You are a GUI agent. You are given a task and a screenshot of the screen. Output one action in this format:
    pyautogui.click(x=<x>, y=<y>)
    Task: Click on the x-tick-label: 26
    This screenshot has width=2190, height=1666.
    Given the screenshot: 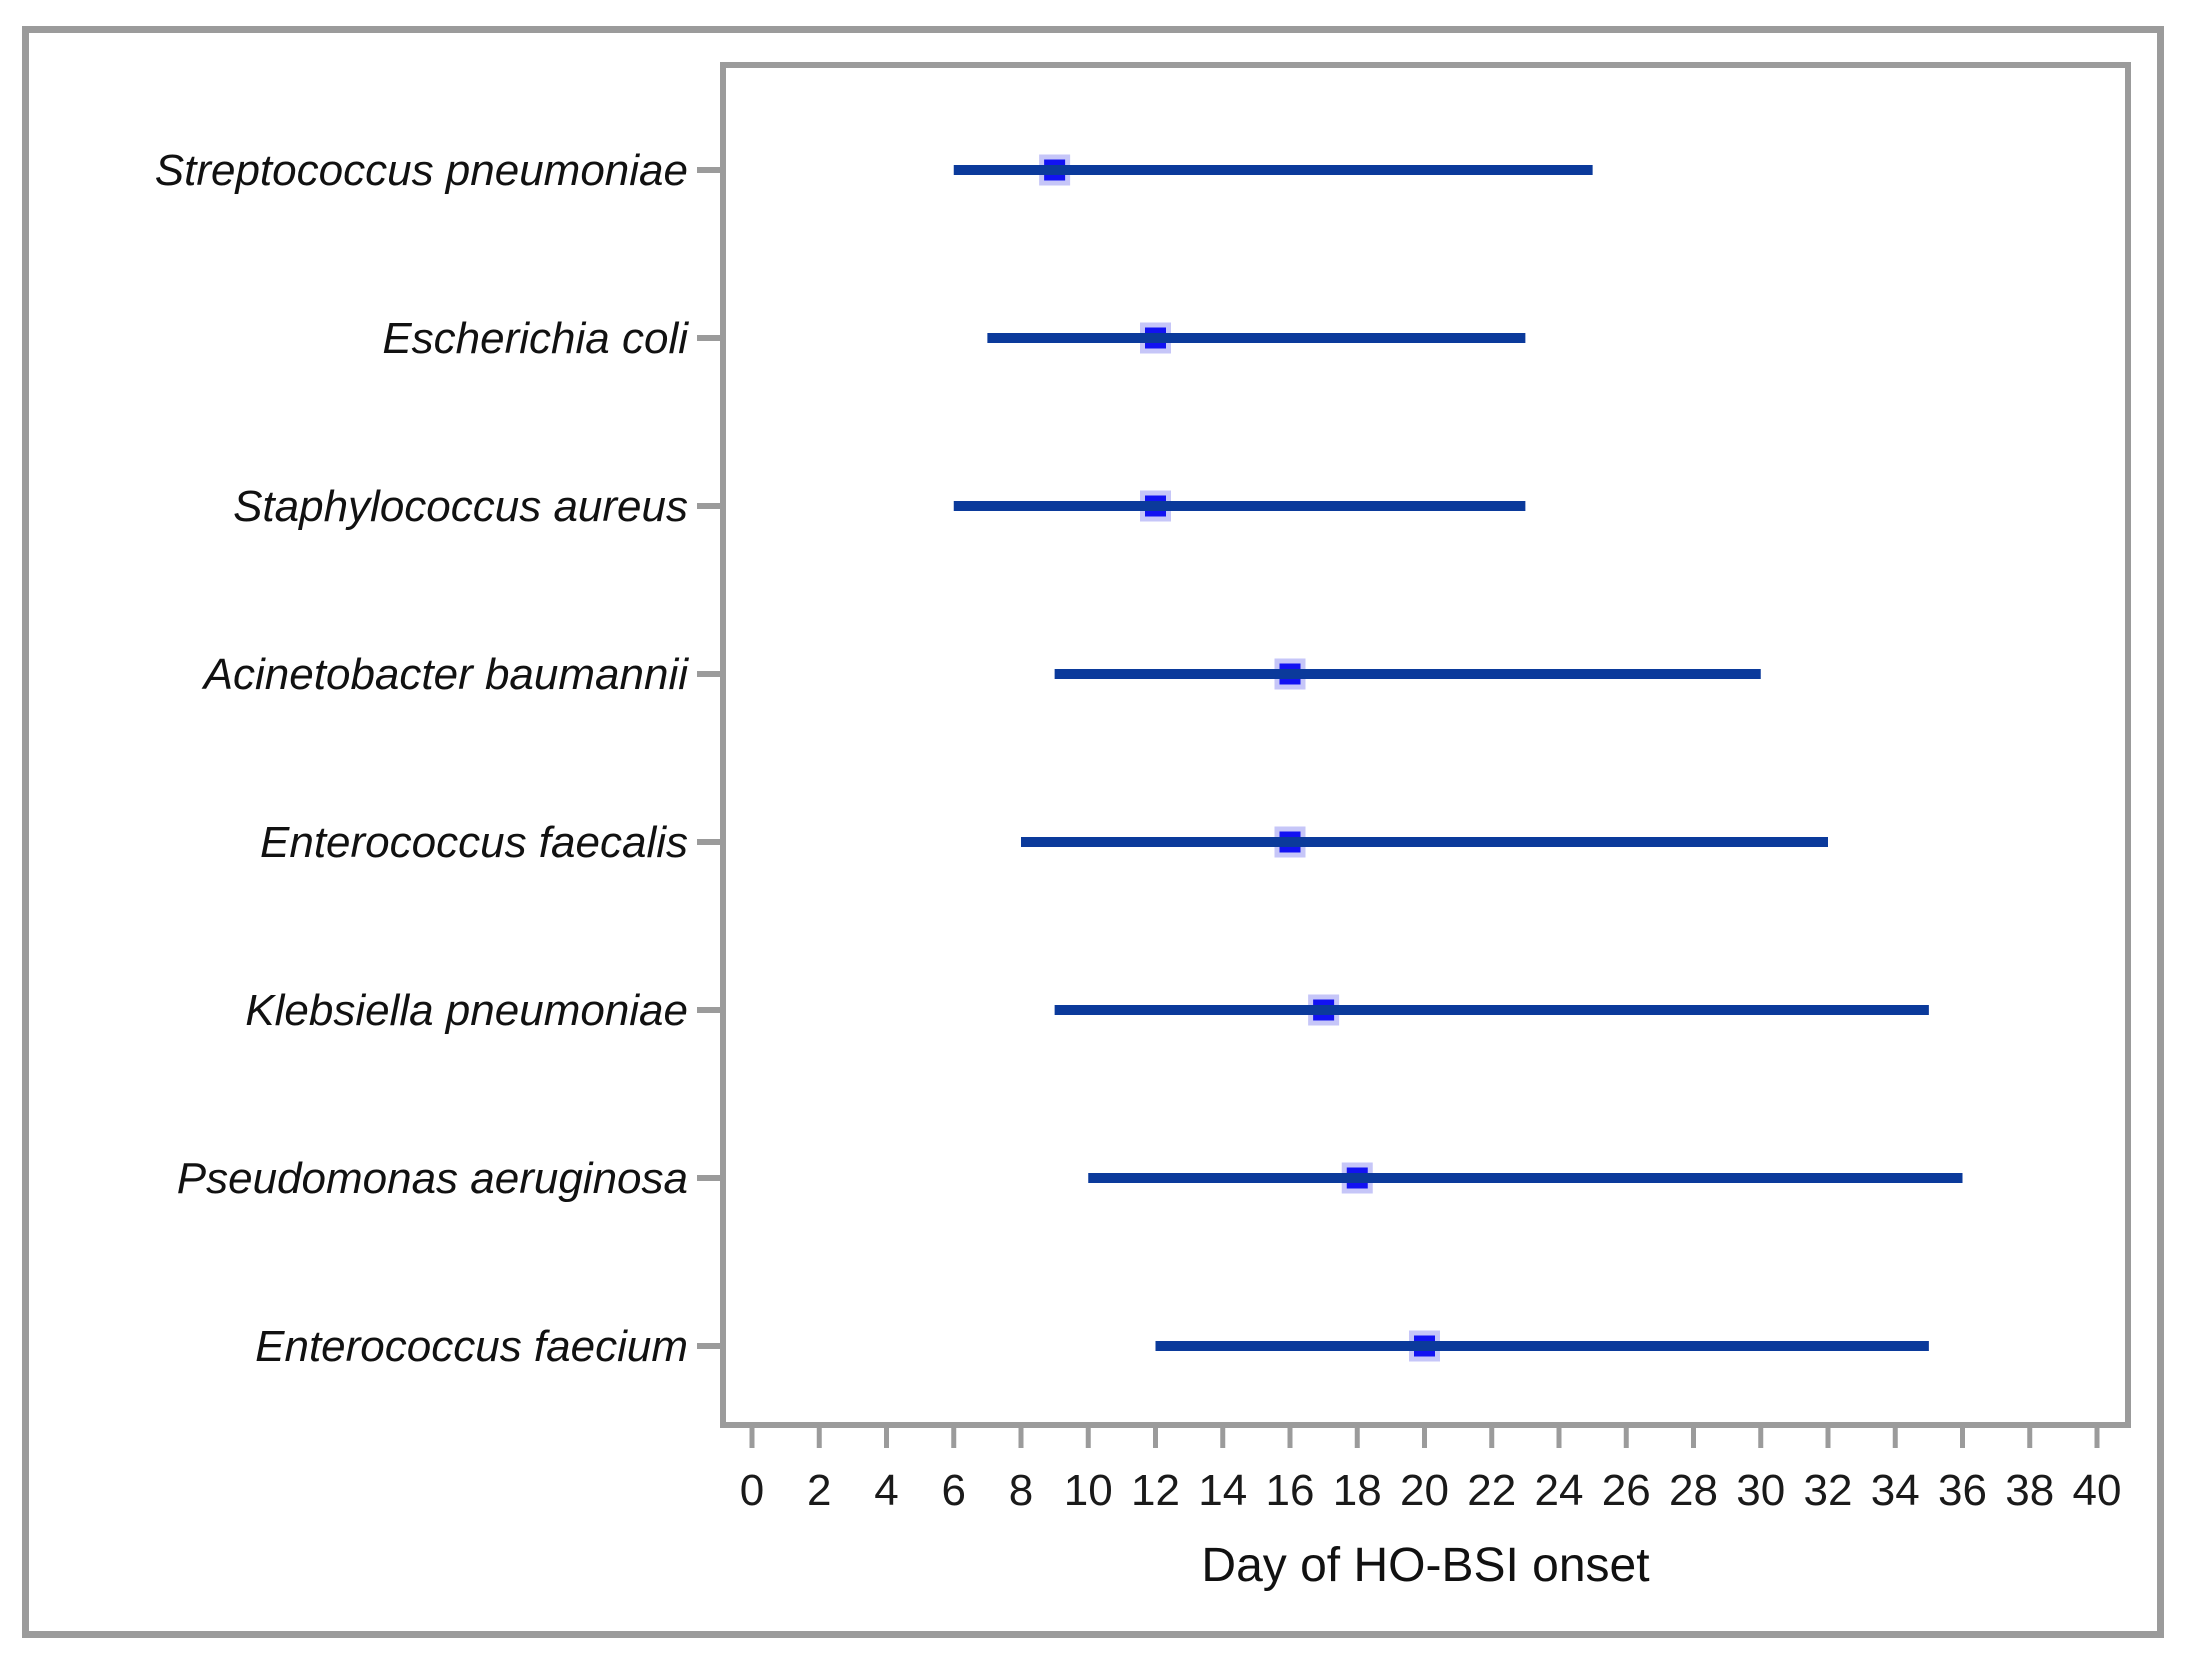 What is the action you would take?
    pyautogui.click(x=1626, y=1490)
    